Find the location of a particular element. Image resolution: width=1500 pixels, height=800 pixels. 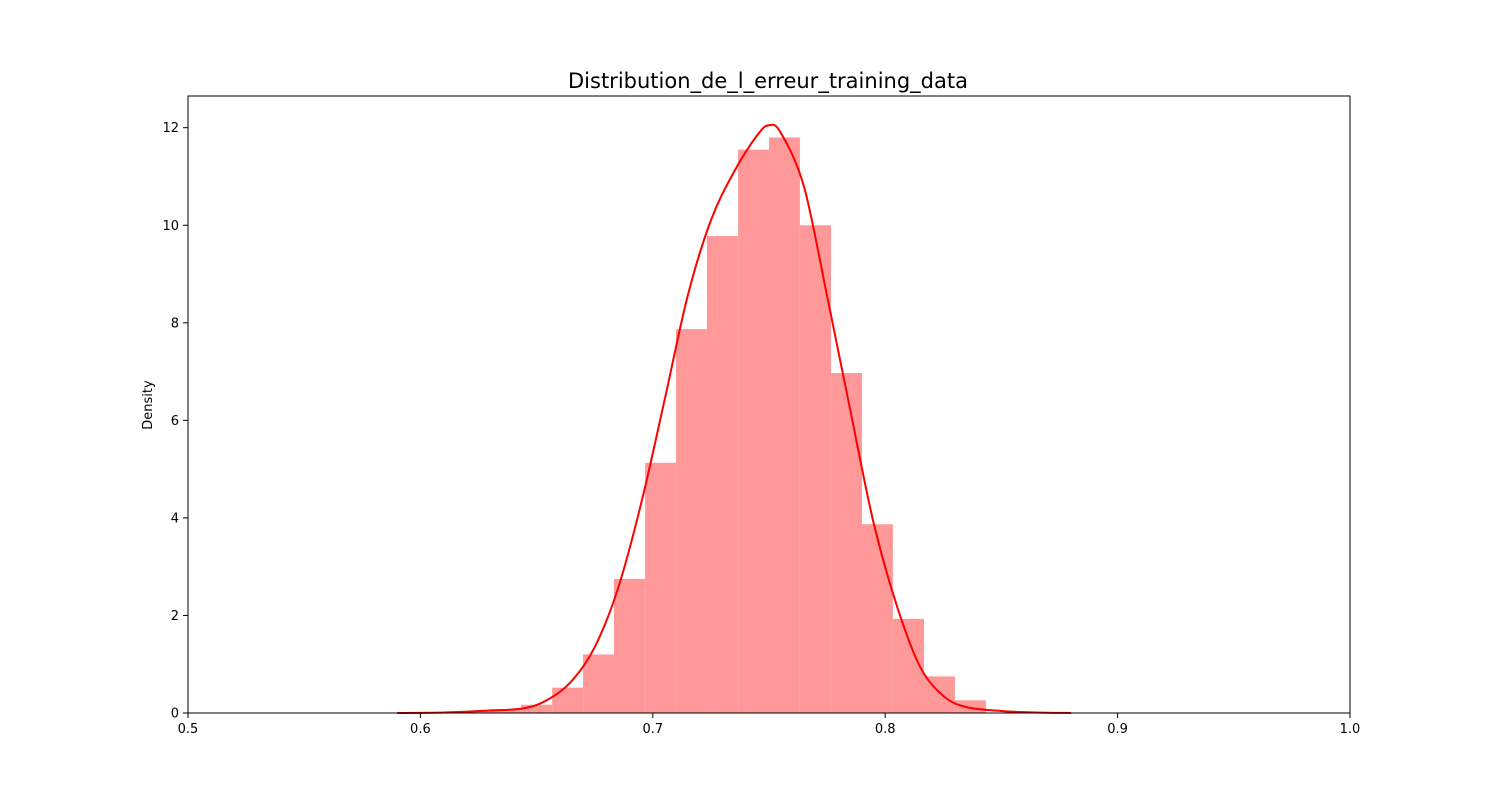

y-tick-label: 6 is located at coordinates (175, 421).